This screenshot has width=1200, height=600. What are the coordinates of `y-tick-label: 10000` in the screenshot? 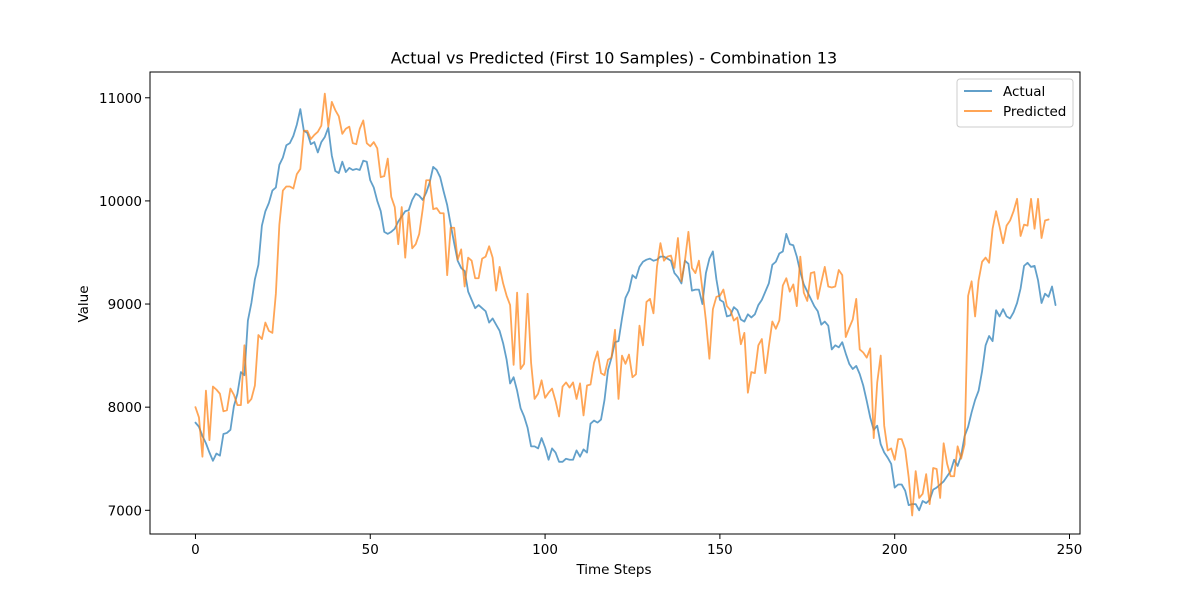 It's located at (120, 202).